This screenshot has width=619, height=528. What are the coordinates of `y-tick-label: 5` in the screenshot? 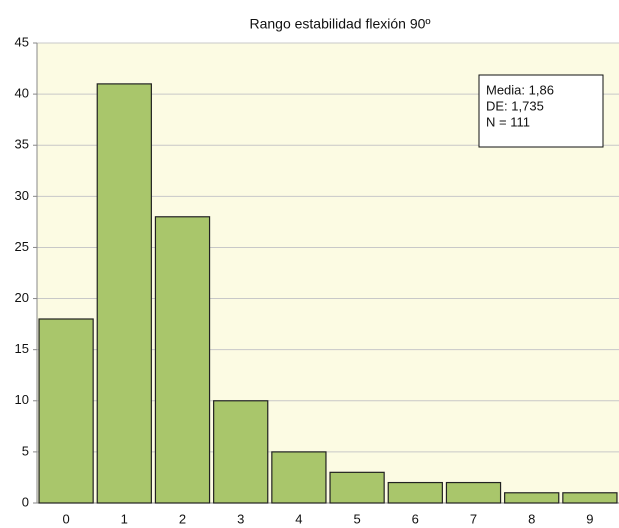 It's located at (25, 450).